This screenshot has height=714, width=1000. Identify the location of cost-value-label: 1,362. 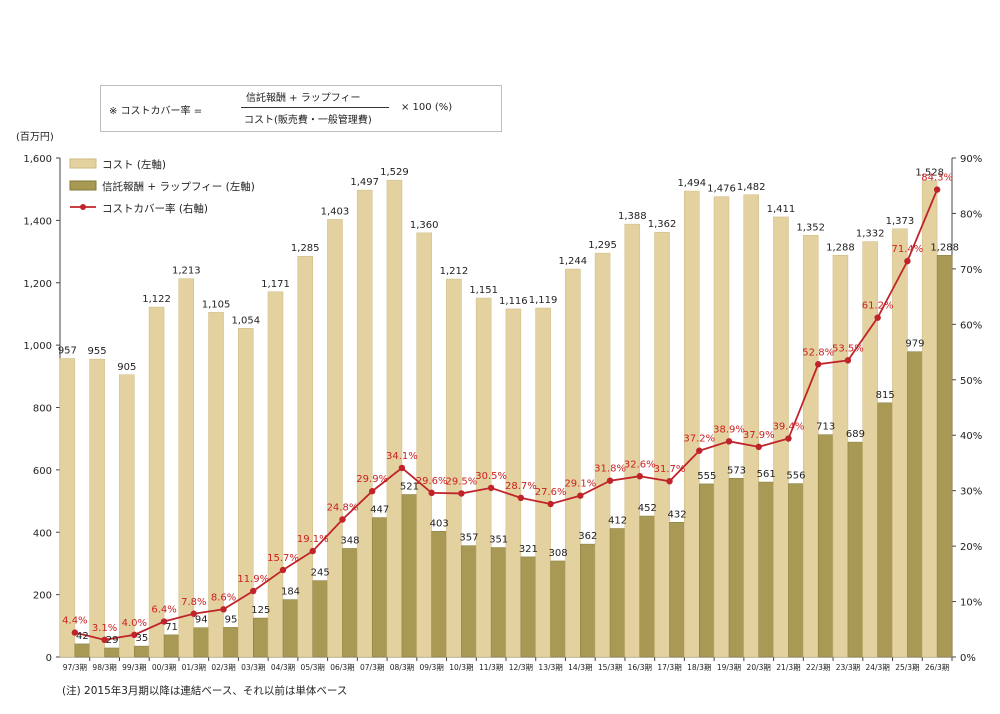
(662, 224).